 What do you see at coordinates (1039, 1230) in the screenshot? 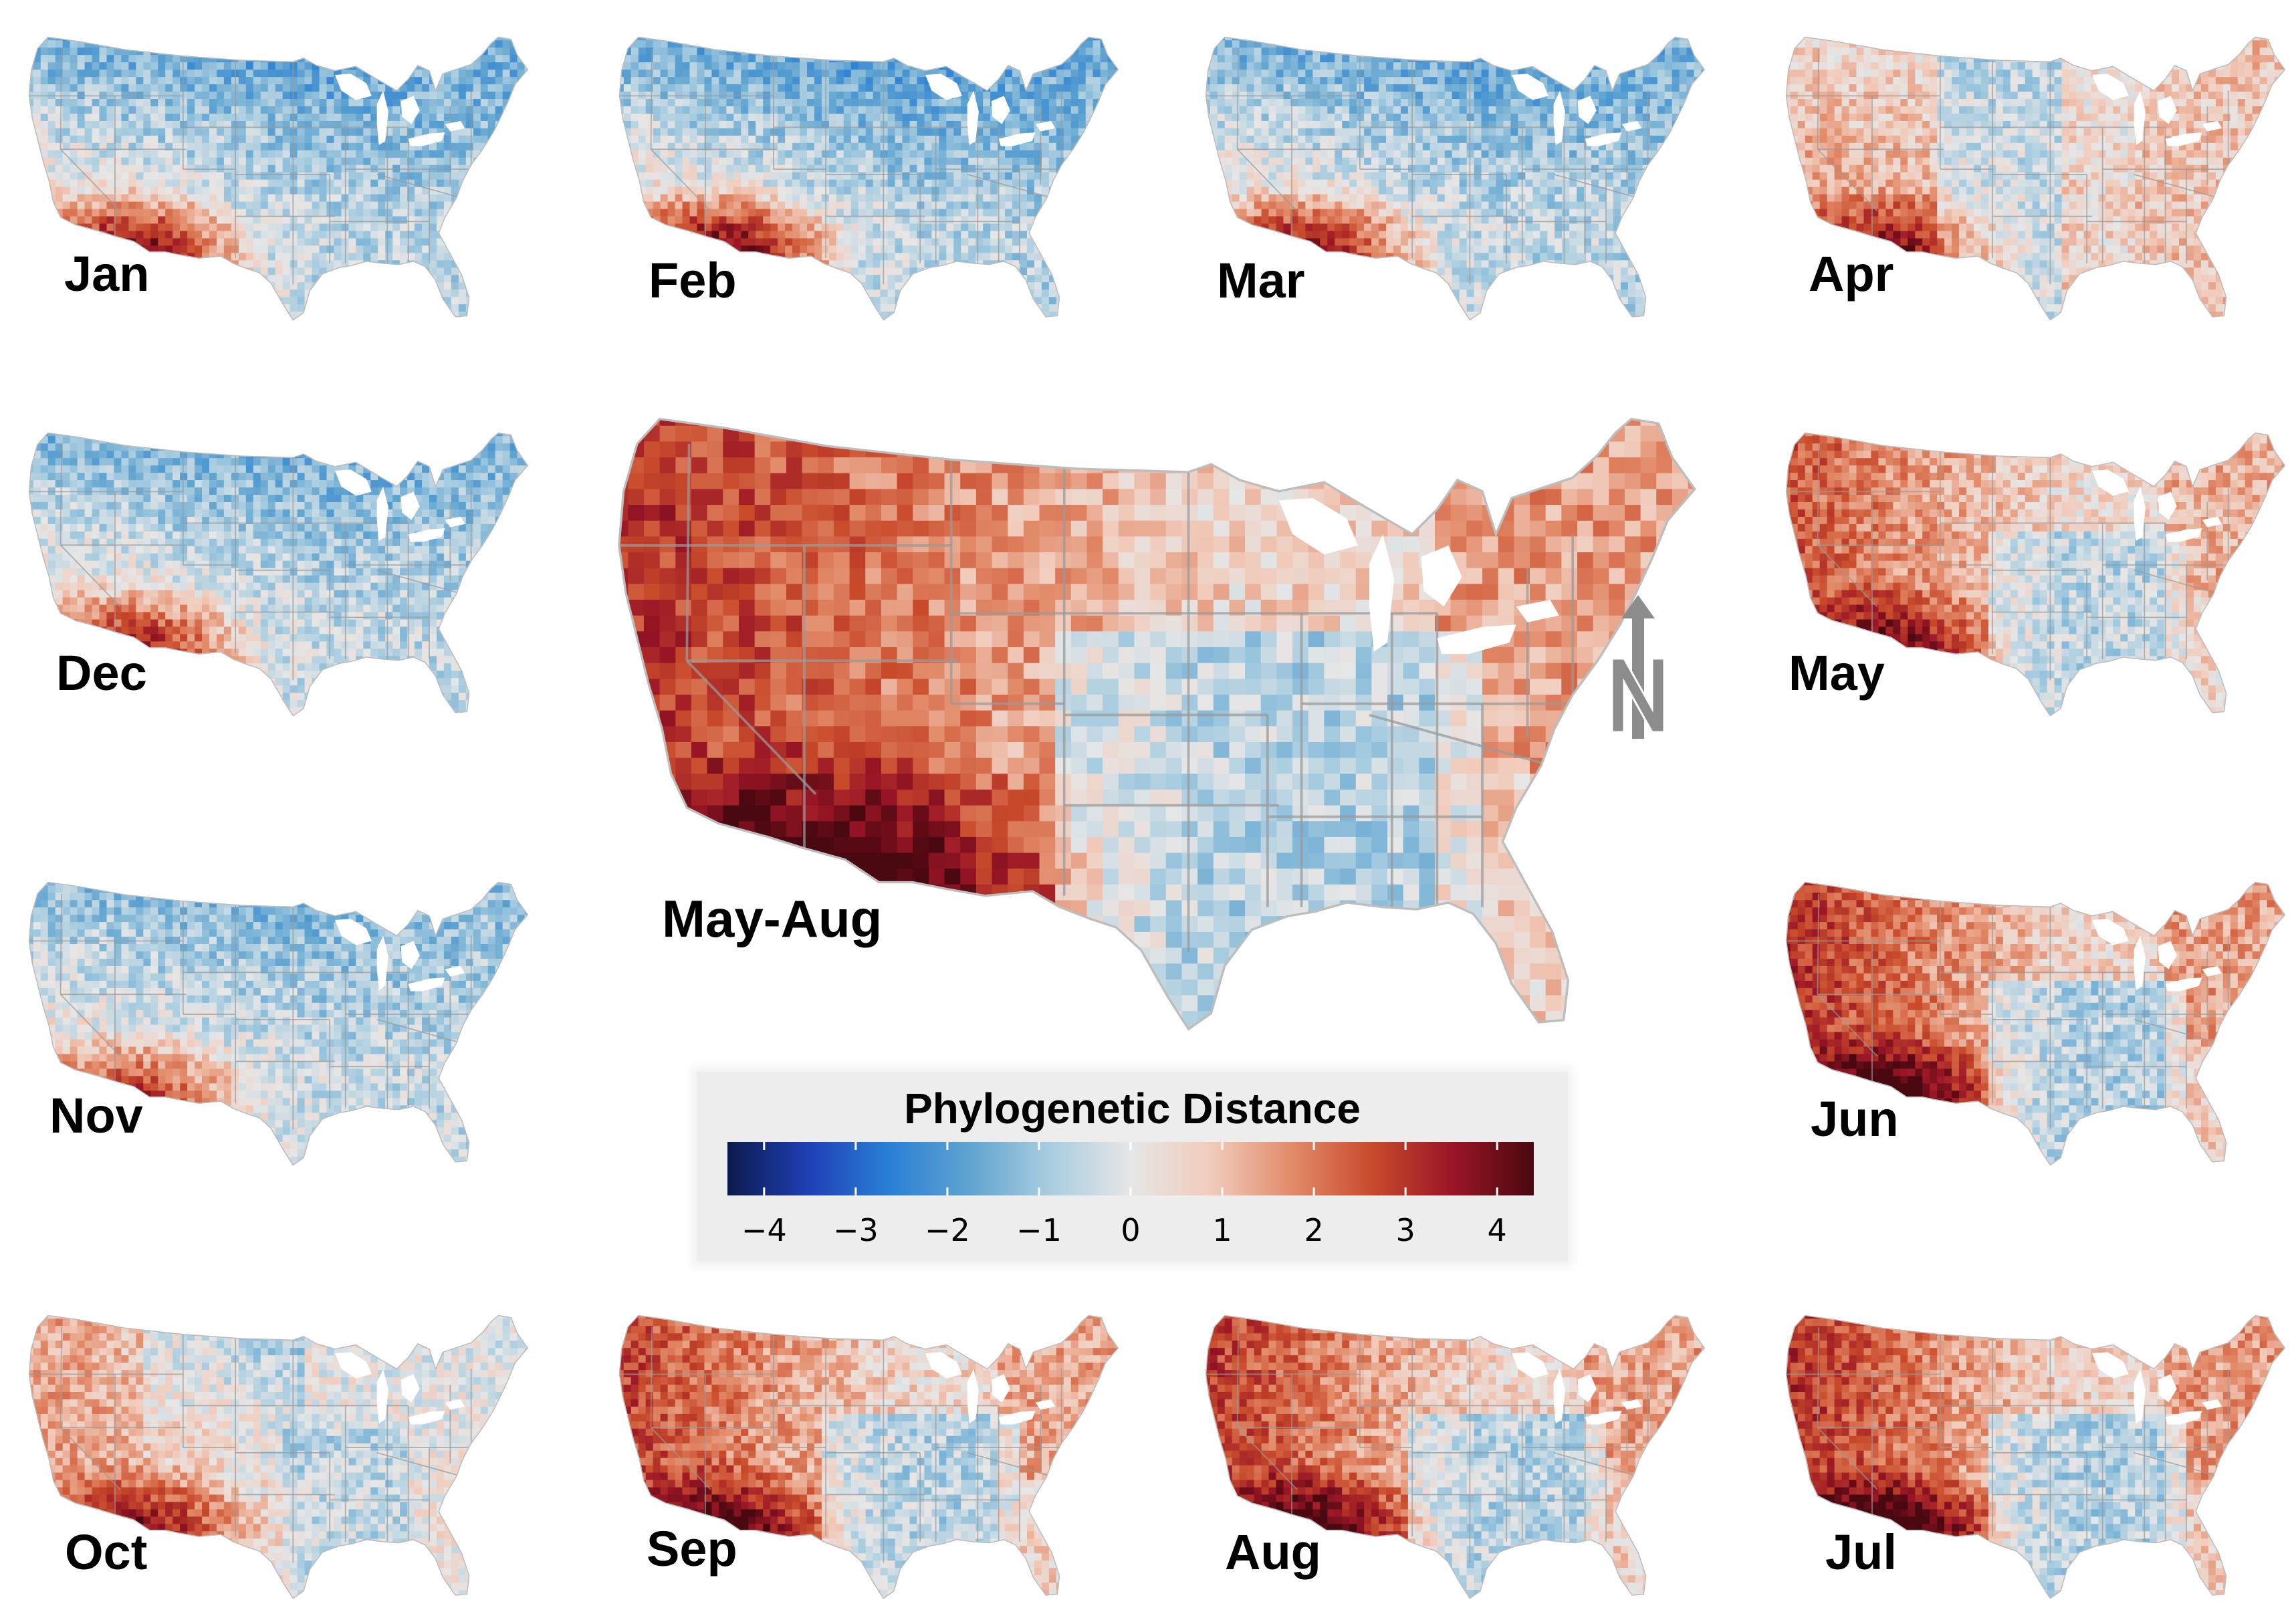
I see `legend-tick: −1` at bounding box center [1039, 1230].